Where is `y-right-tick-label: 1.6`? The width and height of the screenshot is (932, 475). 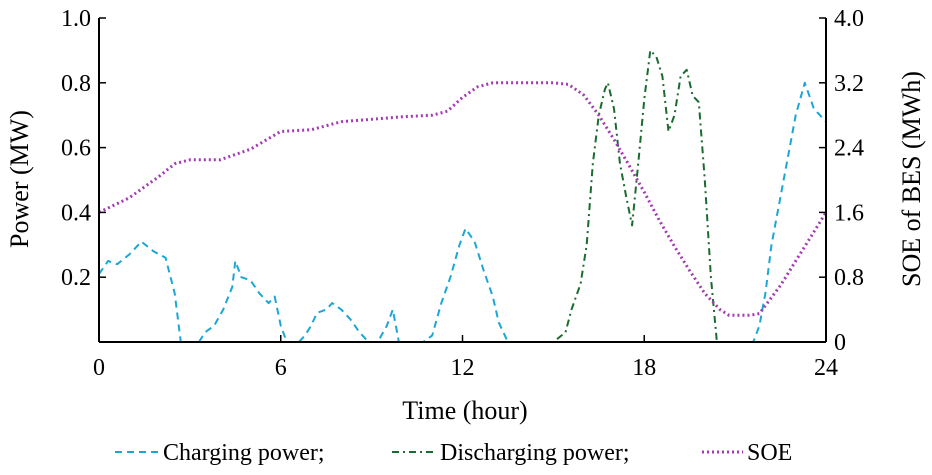
y-right-tick-label: 1.6 is located at coordinates (849, 213).